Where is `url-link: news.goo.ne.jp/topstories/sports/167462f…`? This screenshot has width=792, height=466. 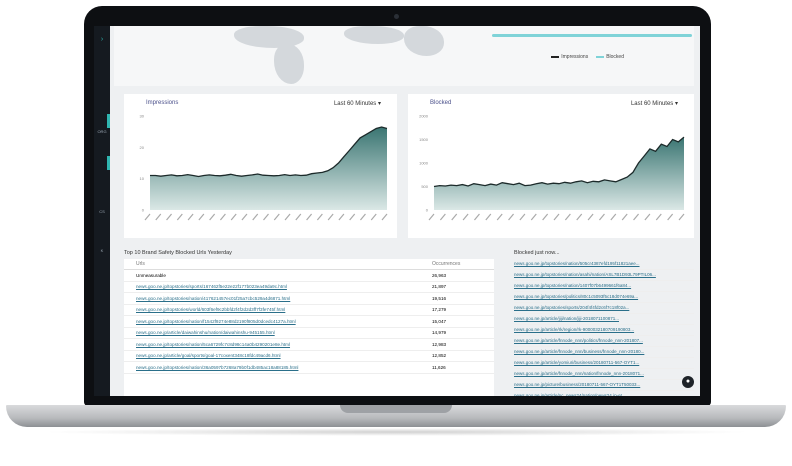 url-link: news.goo.ne.jp/topstories/sports/167462f… is located at coordinates (211, 287).